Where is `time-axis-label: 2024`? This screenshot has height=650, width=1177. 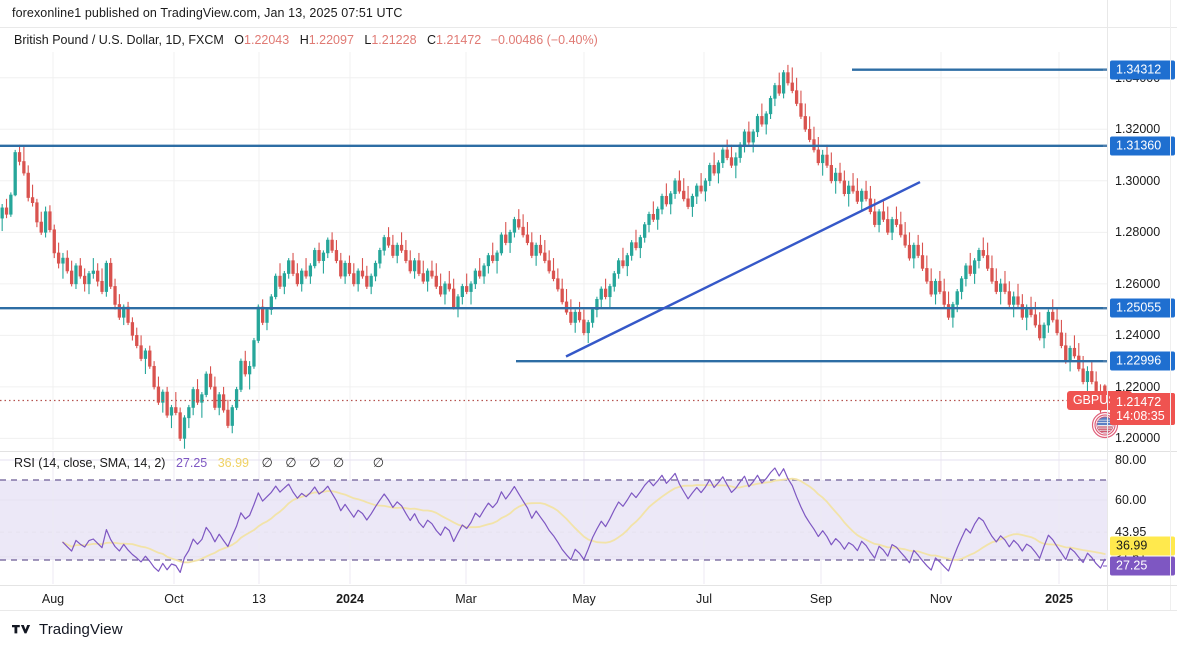 time-axis-label: 2024 is located at coordinates (350, 599).